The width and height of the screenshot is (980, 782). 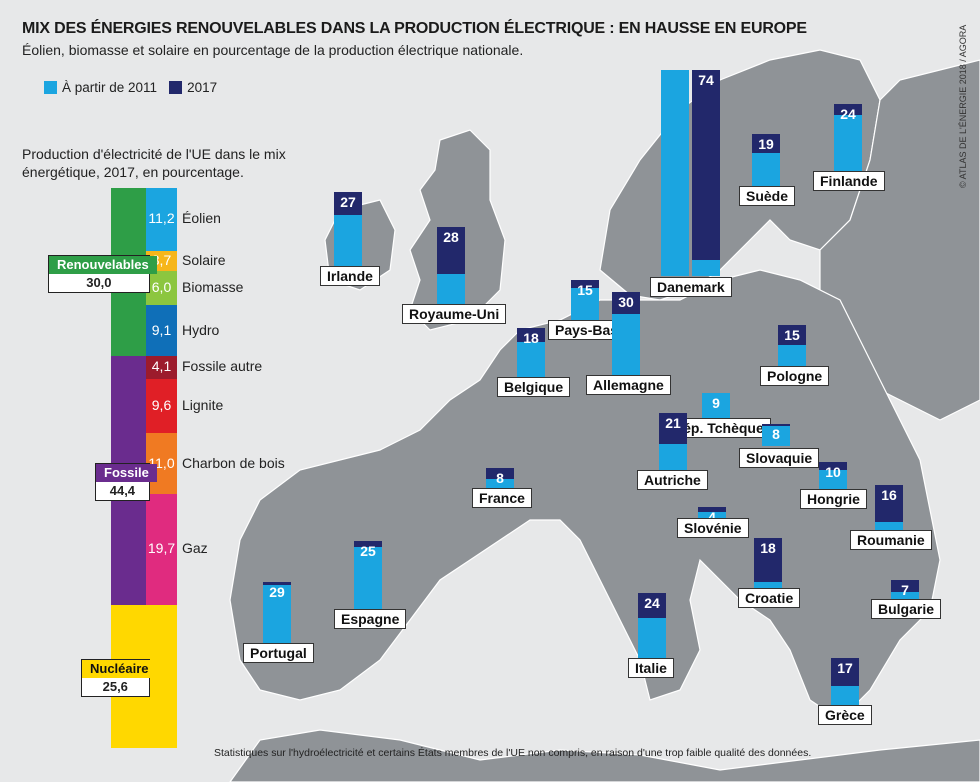 I want to click on mix-segment-value: 4,1, so click(x=161, y=366).